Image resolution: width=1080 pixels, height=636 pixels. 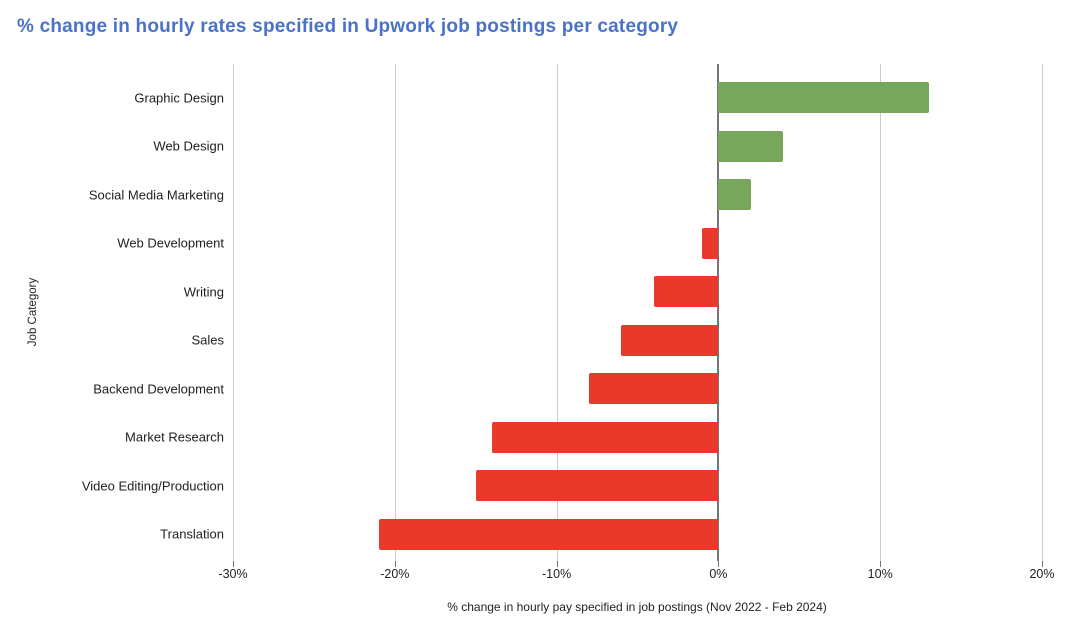 What do you see at coordinates (207, 340) in the screenshot?
I see `category-label: Sales` at bounding box center [207, 340].